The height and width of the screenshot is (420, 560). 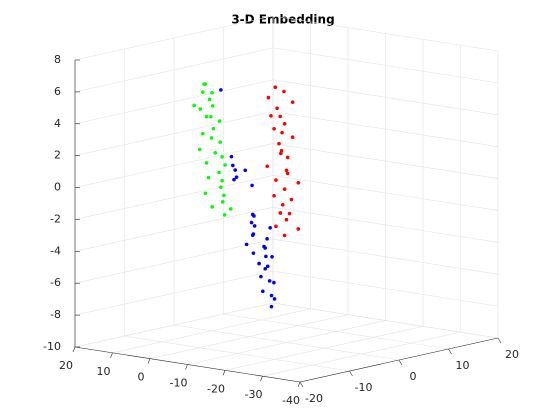 I want to click on z-tick-label: -2, so click(x=55, y=218).